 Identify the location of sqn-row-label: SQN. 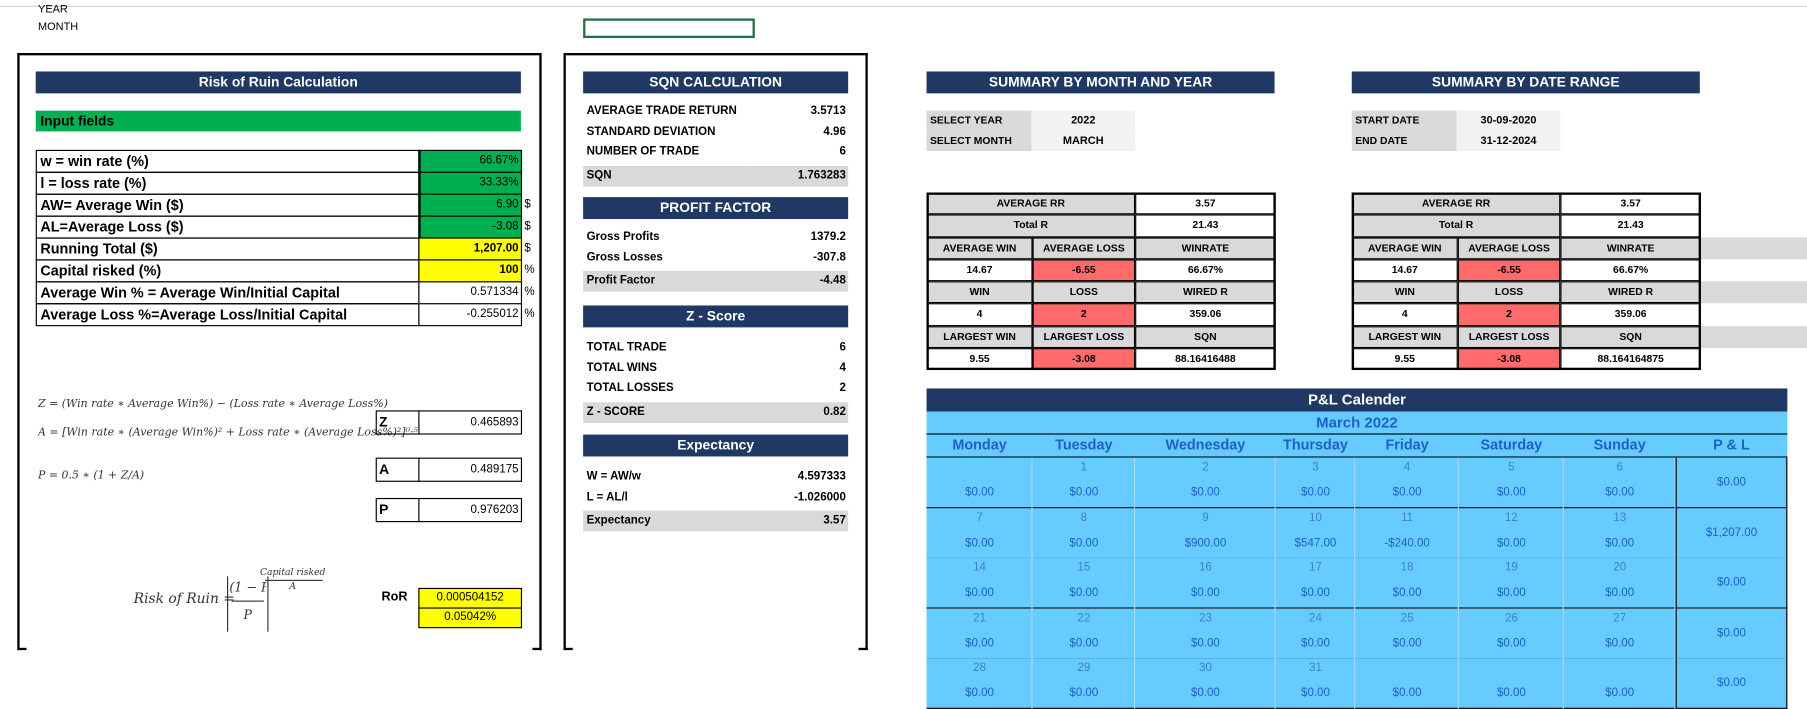
(664, 176).